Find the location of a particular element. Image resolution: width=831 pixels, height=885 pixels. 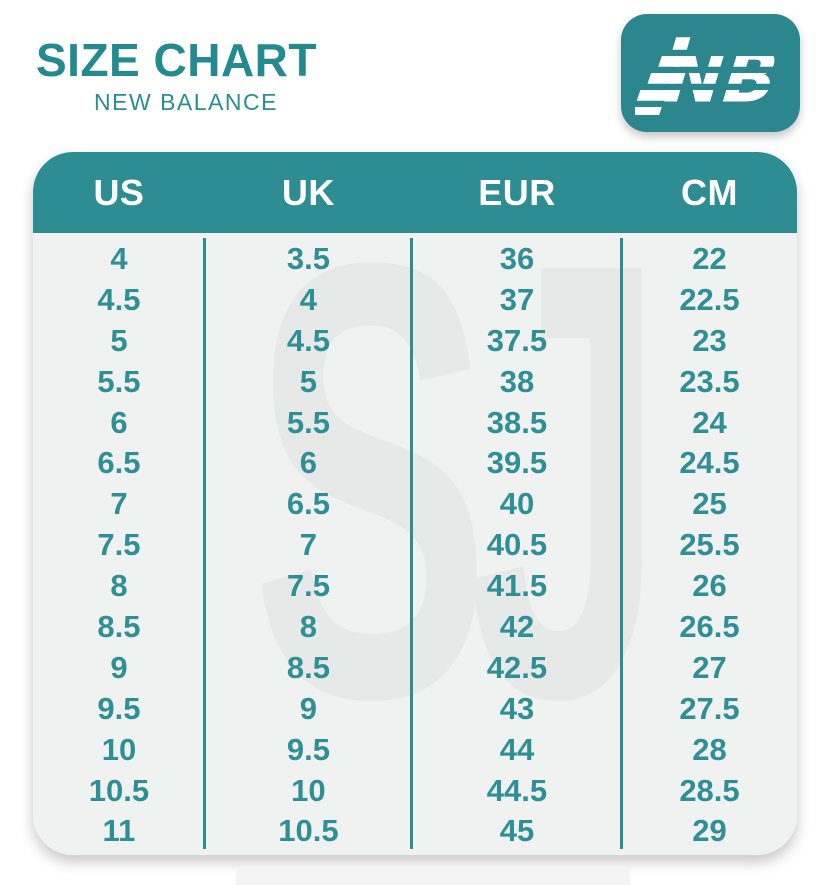

size-cell: 22 is located at coordinates (709, 258).